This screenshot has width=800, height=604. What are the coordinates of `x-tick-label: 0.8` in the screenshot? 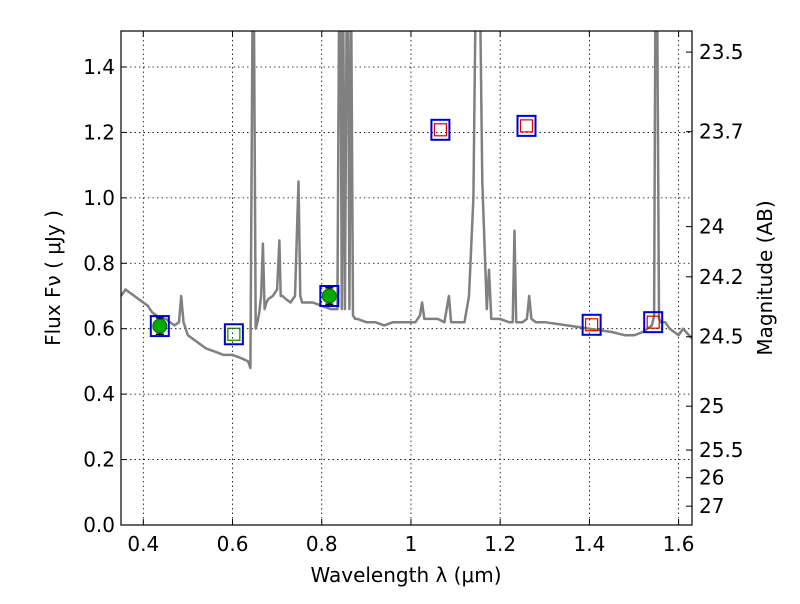 It's located at (322, 544).